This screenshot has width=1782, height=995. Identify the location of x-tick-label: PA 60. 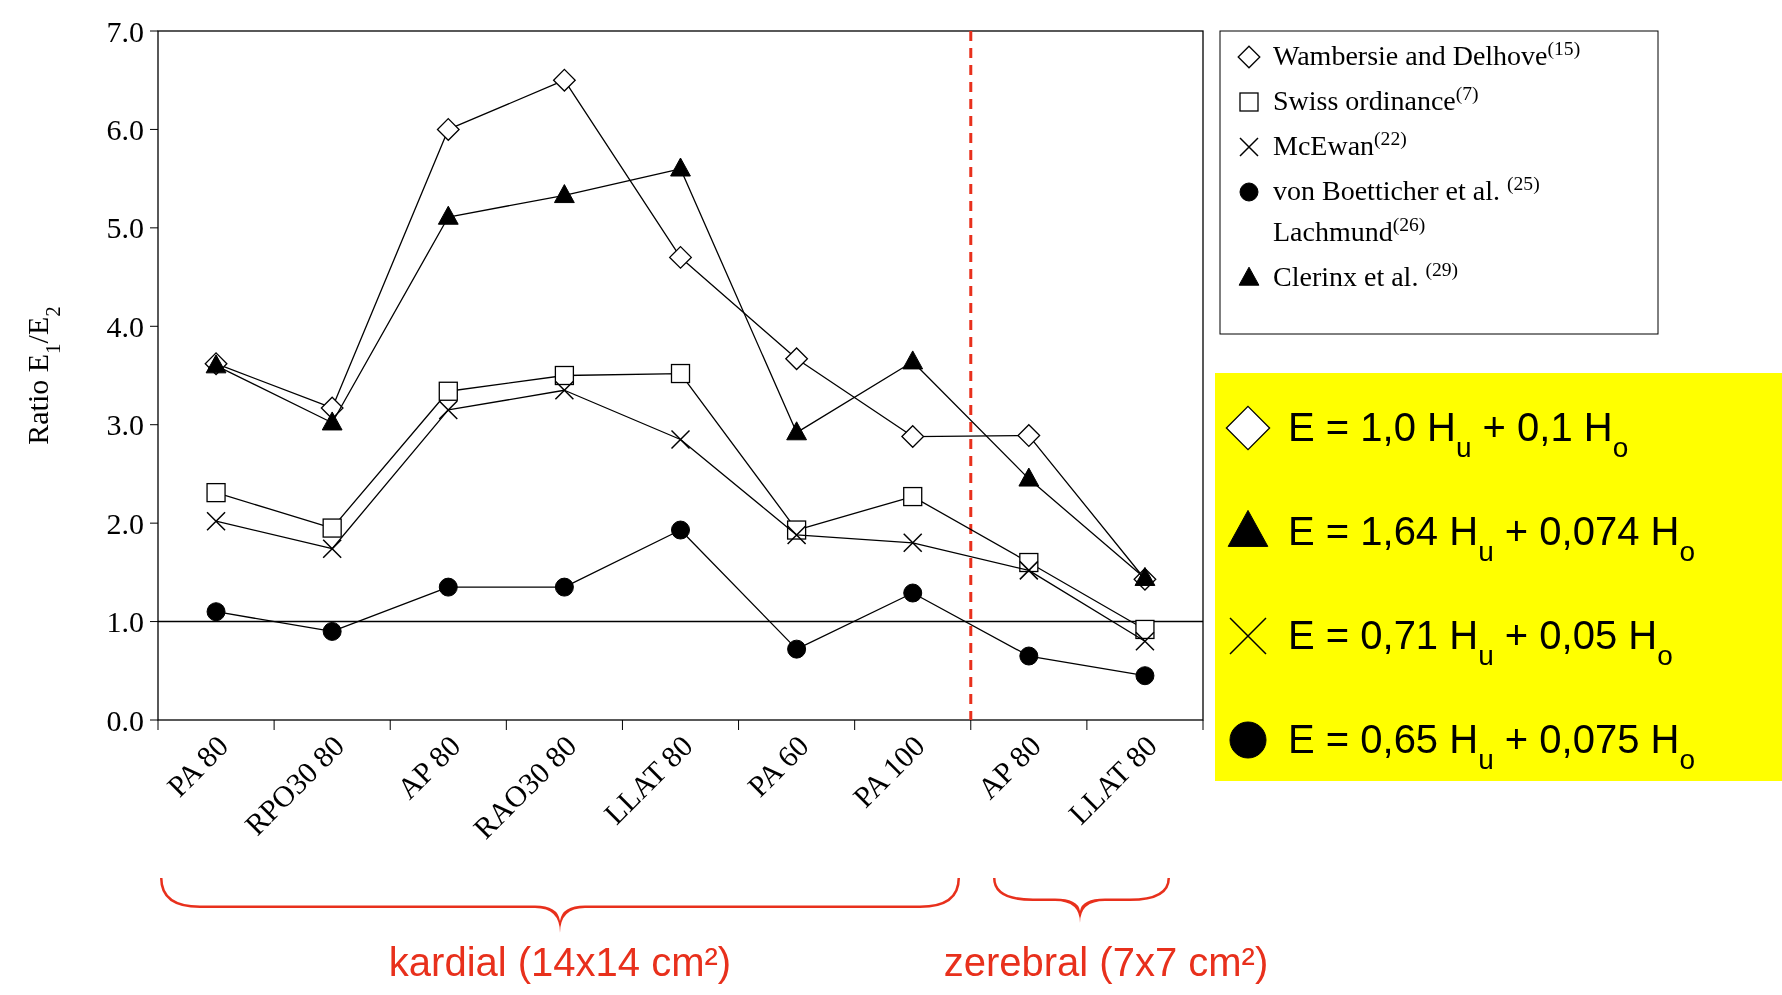
(777, 765).